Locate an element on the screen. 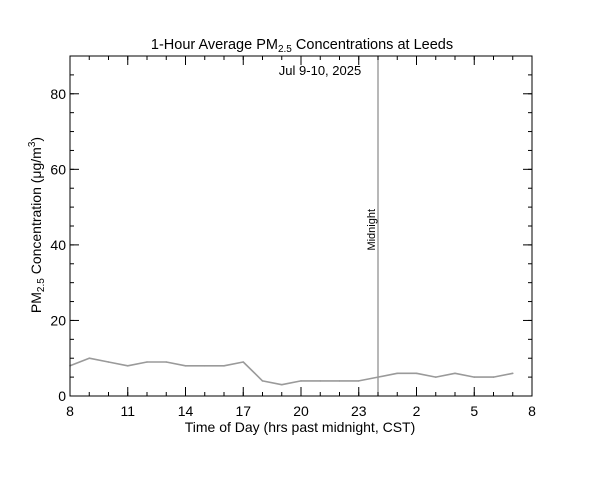 The width and height of the screenshot is (605, 494). y-tick-label: 40 is located at coordinates (58, 245).